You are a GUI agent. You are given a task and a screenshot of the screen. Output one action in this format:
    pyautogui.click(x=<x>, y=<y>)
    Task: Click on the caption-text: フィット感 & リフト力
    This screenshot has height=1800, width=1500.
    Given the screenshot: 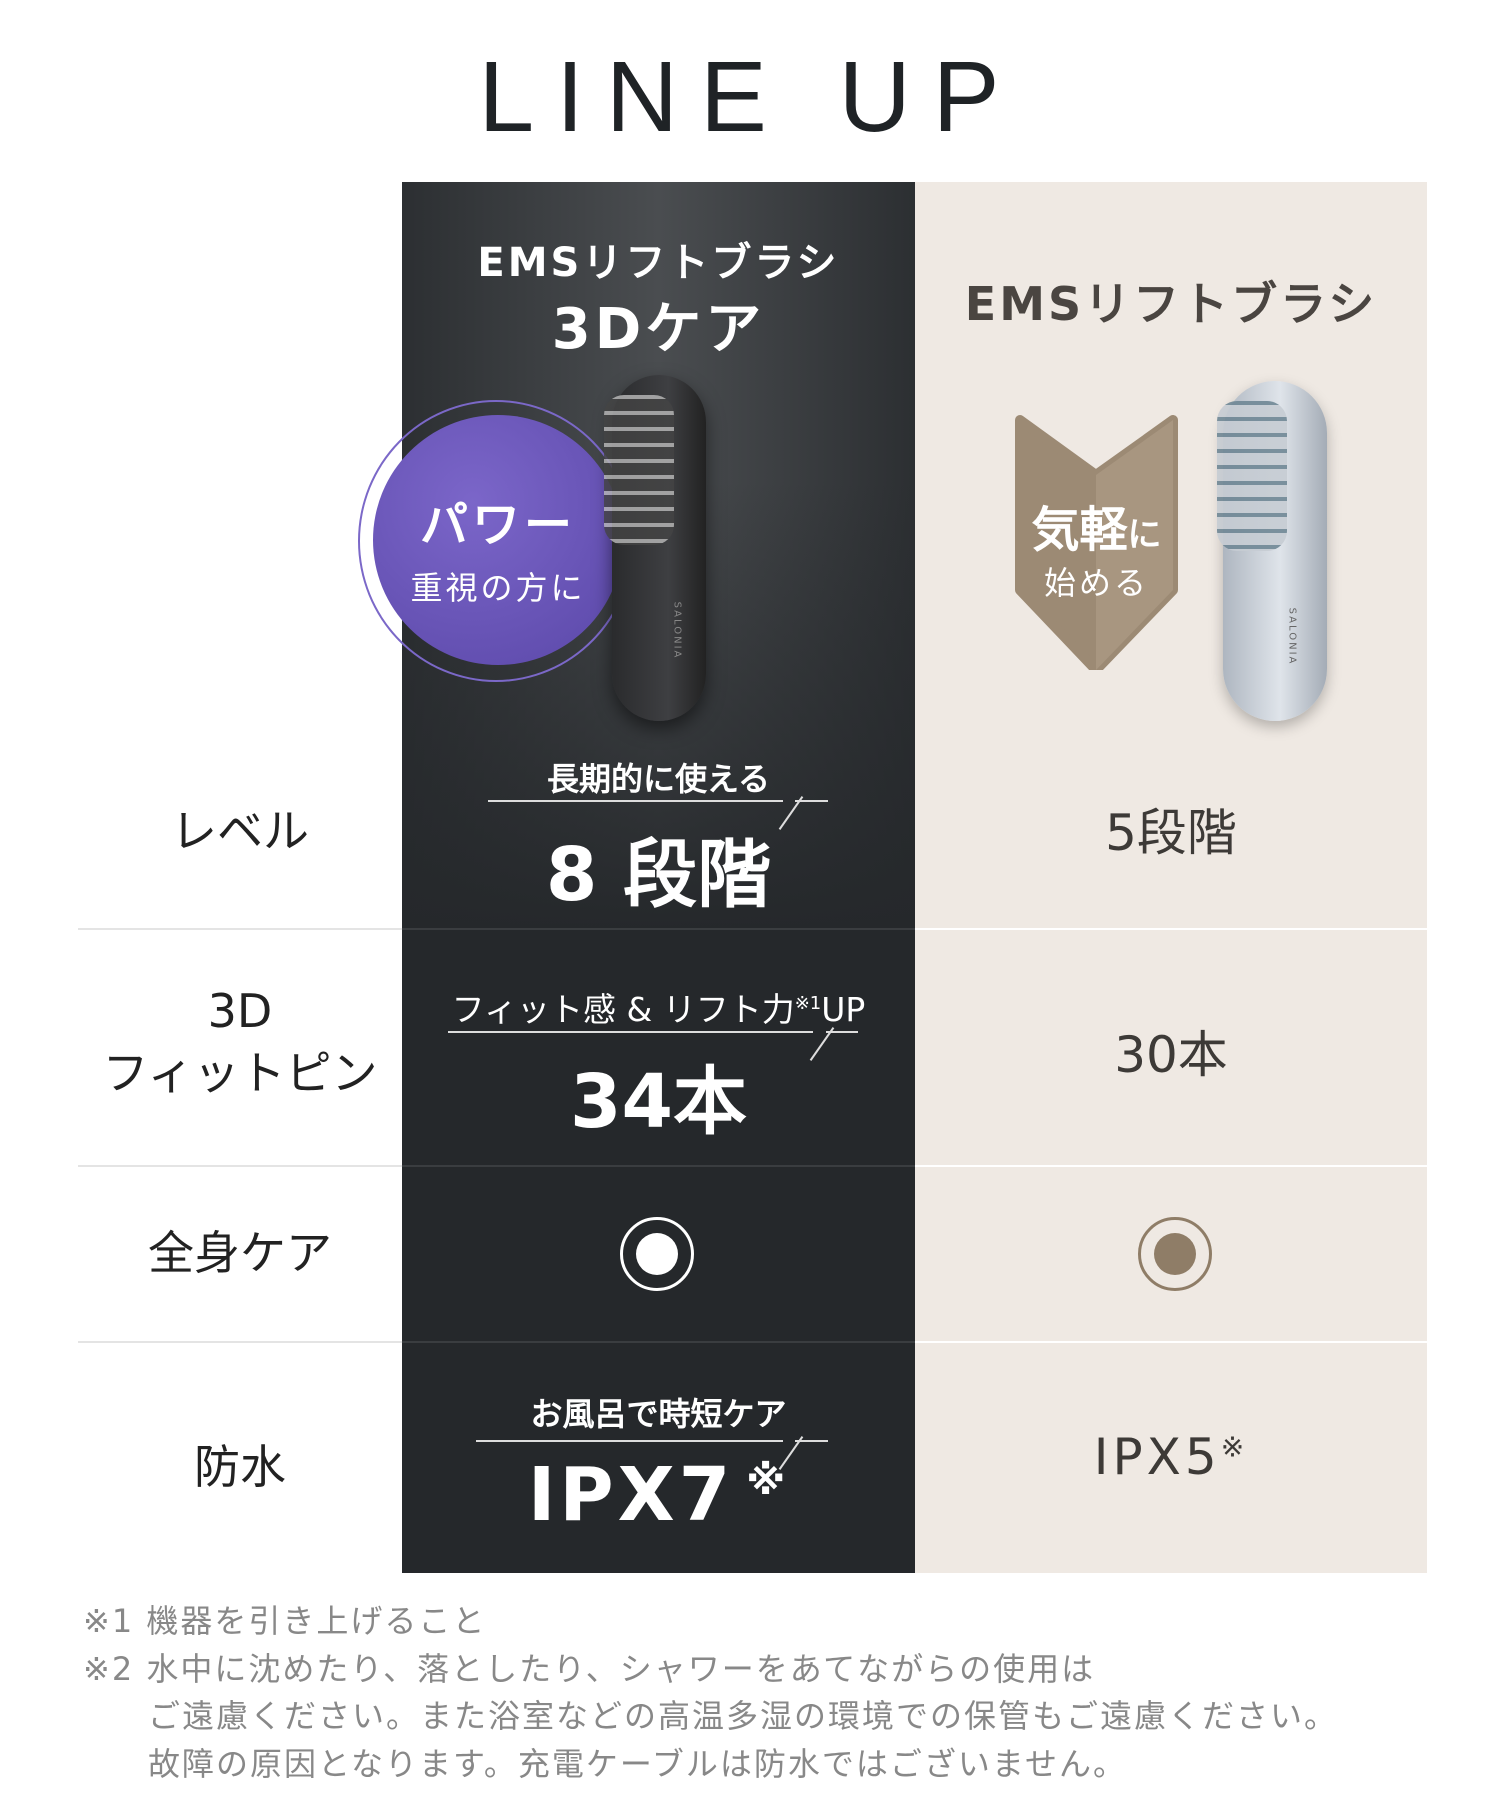 What is the action you would take?
    pyautogui.click(x=623, y=1009)
    